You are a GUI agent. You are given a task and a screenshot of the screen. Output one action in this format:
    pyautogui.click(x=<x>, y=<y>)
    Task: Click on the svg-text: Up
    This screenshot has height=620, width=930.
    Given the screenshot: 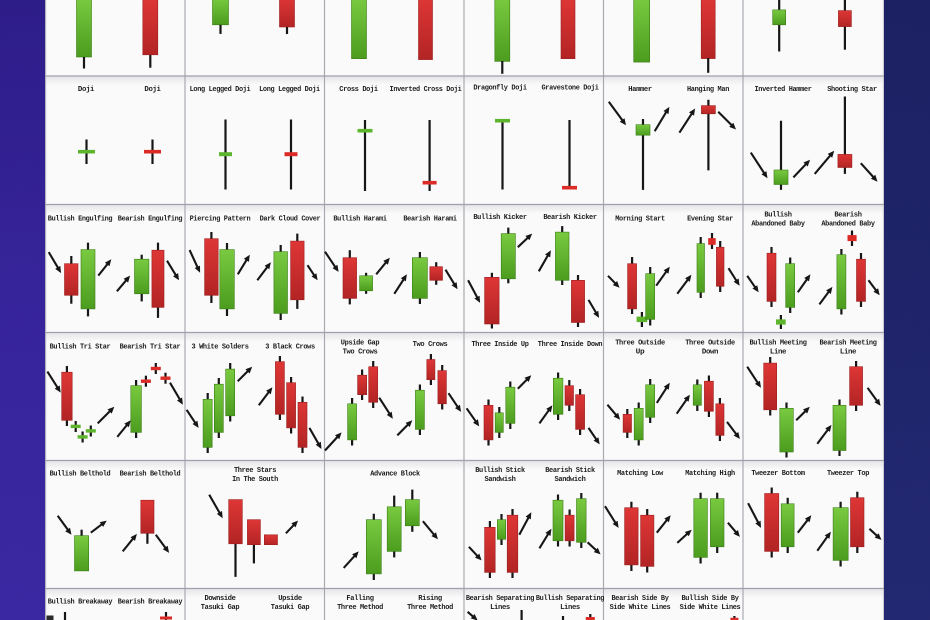 What is the action you would take?
    pyautogui.click(x=640, y=353)
    